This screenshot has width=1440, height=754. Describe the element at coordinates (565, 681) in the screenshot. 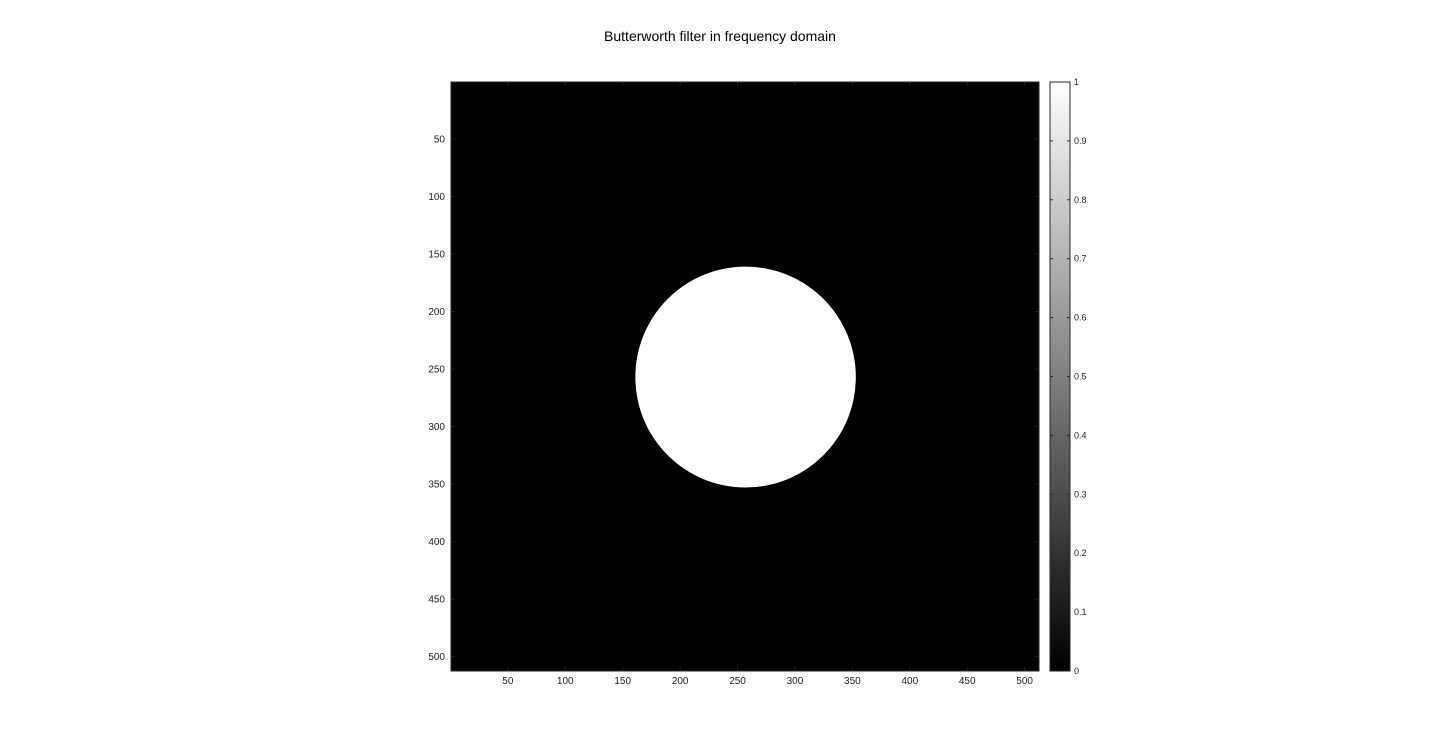

I see `x-tick-label: 100` at that location.